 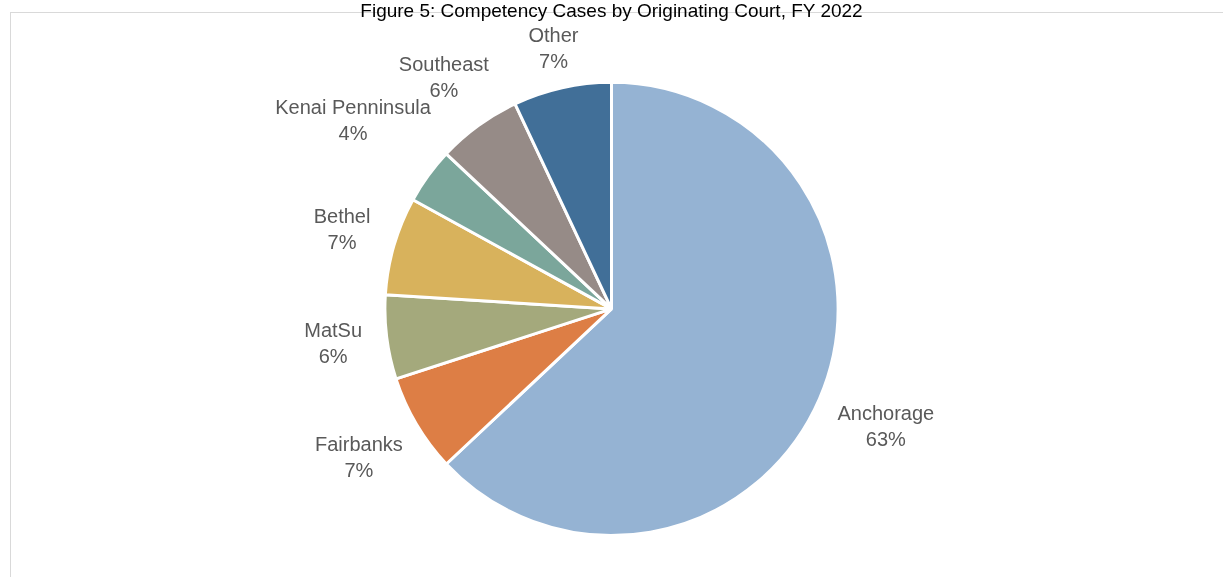 I want to click on data-label: 63%, so click(x=886, y=439).